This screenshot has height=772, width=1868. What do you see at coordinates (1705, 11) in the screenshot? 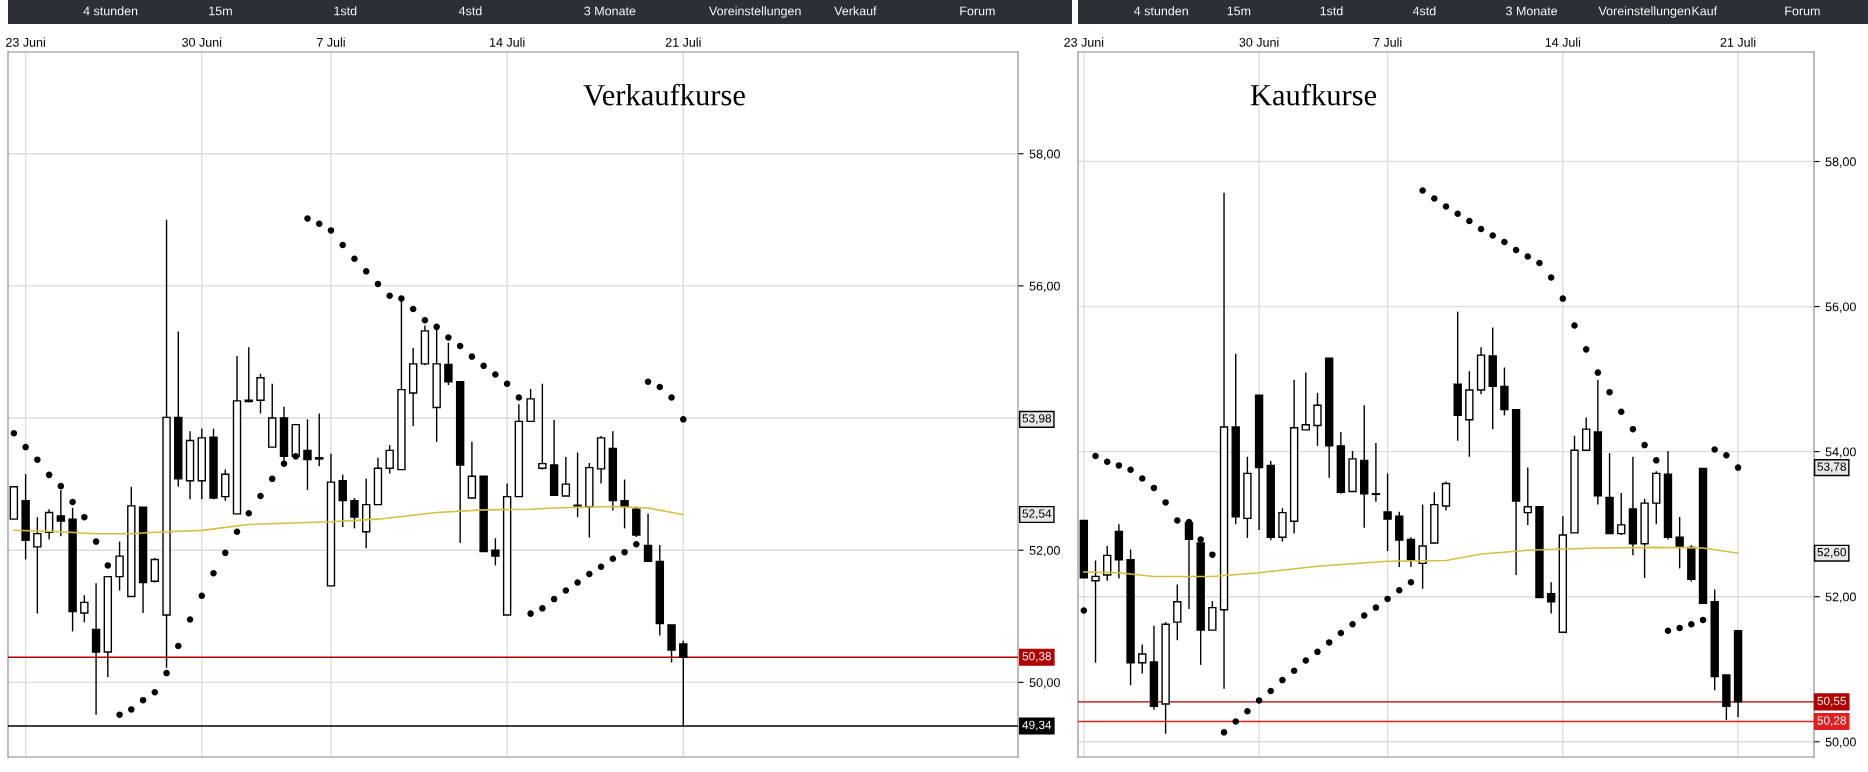
I see `text: Kauf` at bounding box center [1705, 11].